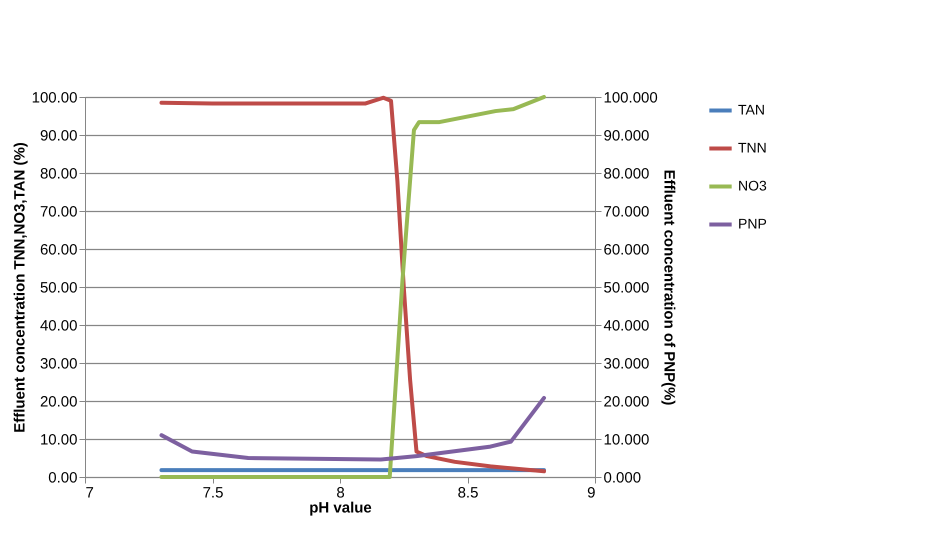  What do you see at coordinates (627, 440) in the screenshot?
I see `y2-tick-label: 10.000` at bounding box center [627, 440].